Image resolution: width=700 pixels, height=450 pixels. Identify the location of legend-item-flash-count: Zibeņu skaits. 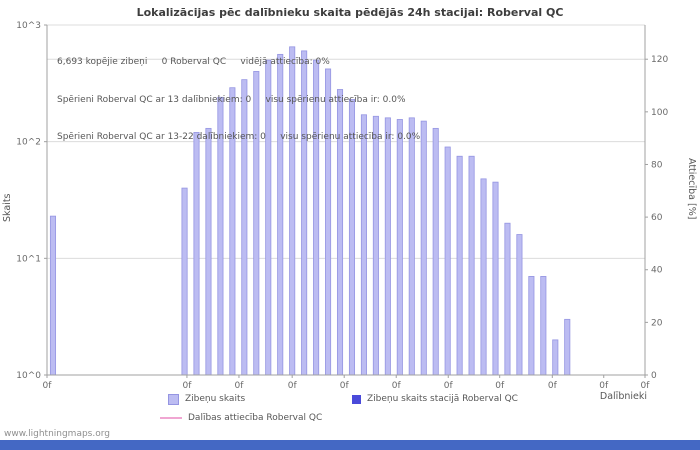
(206, 399).